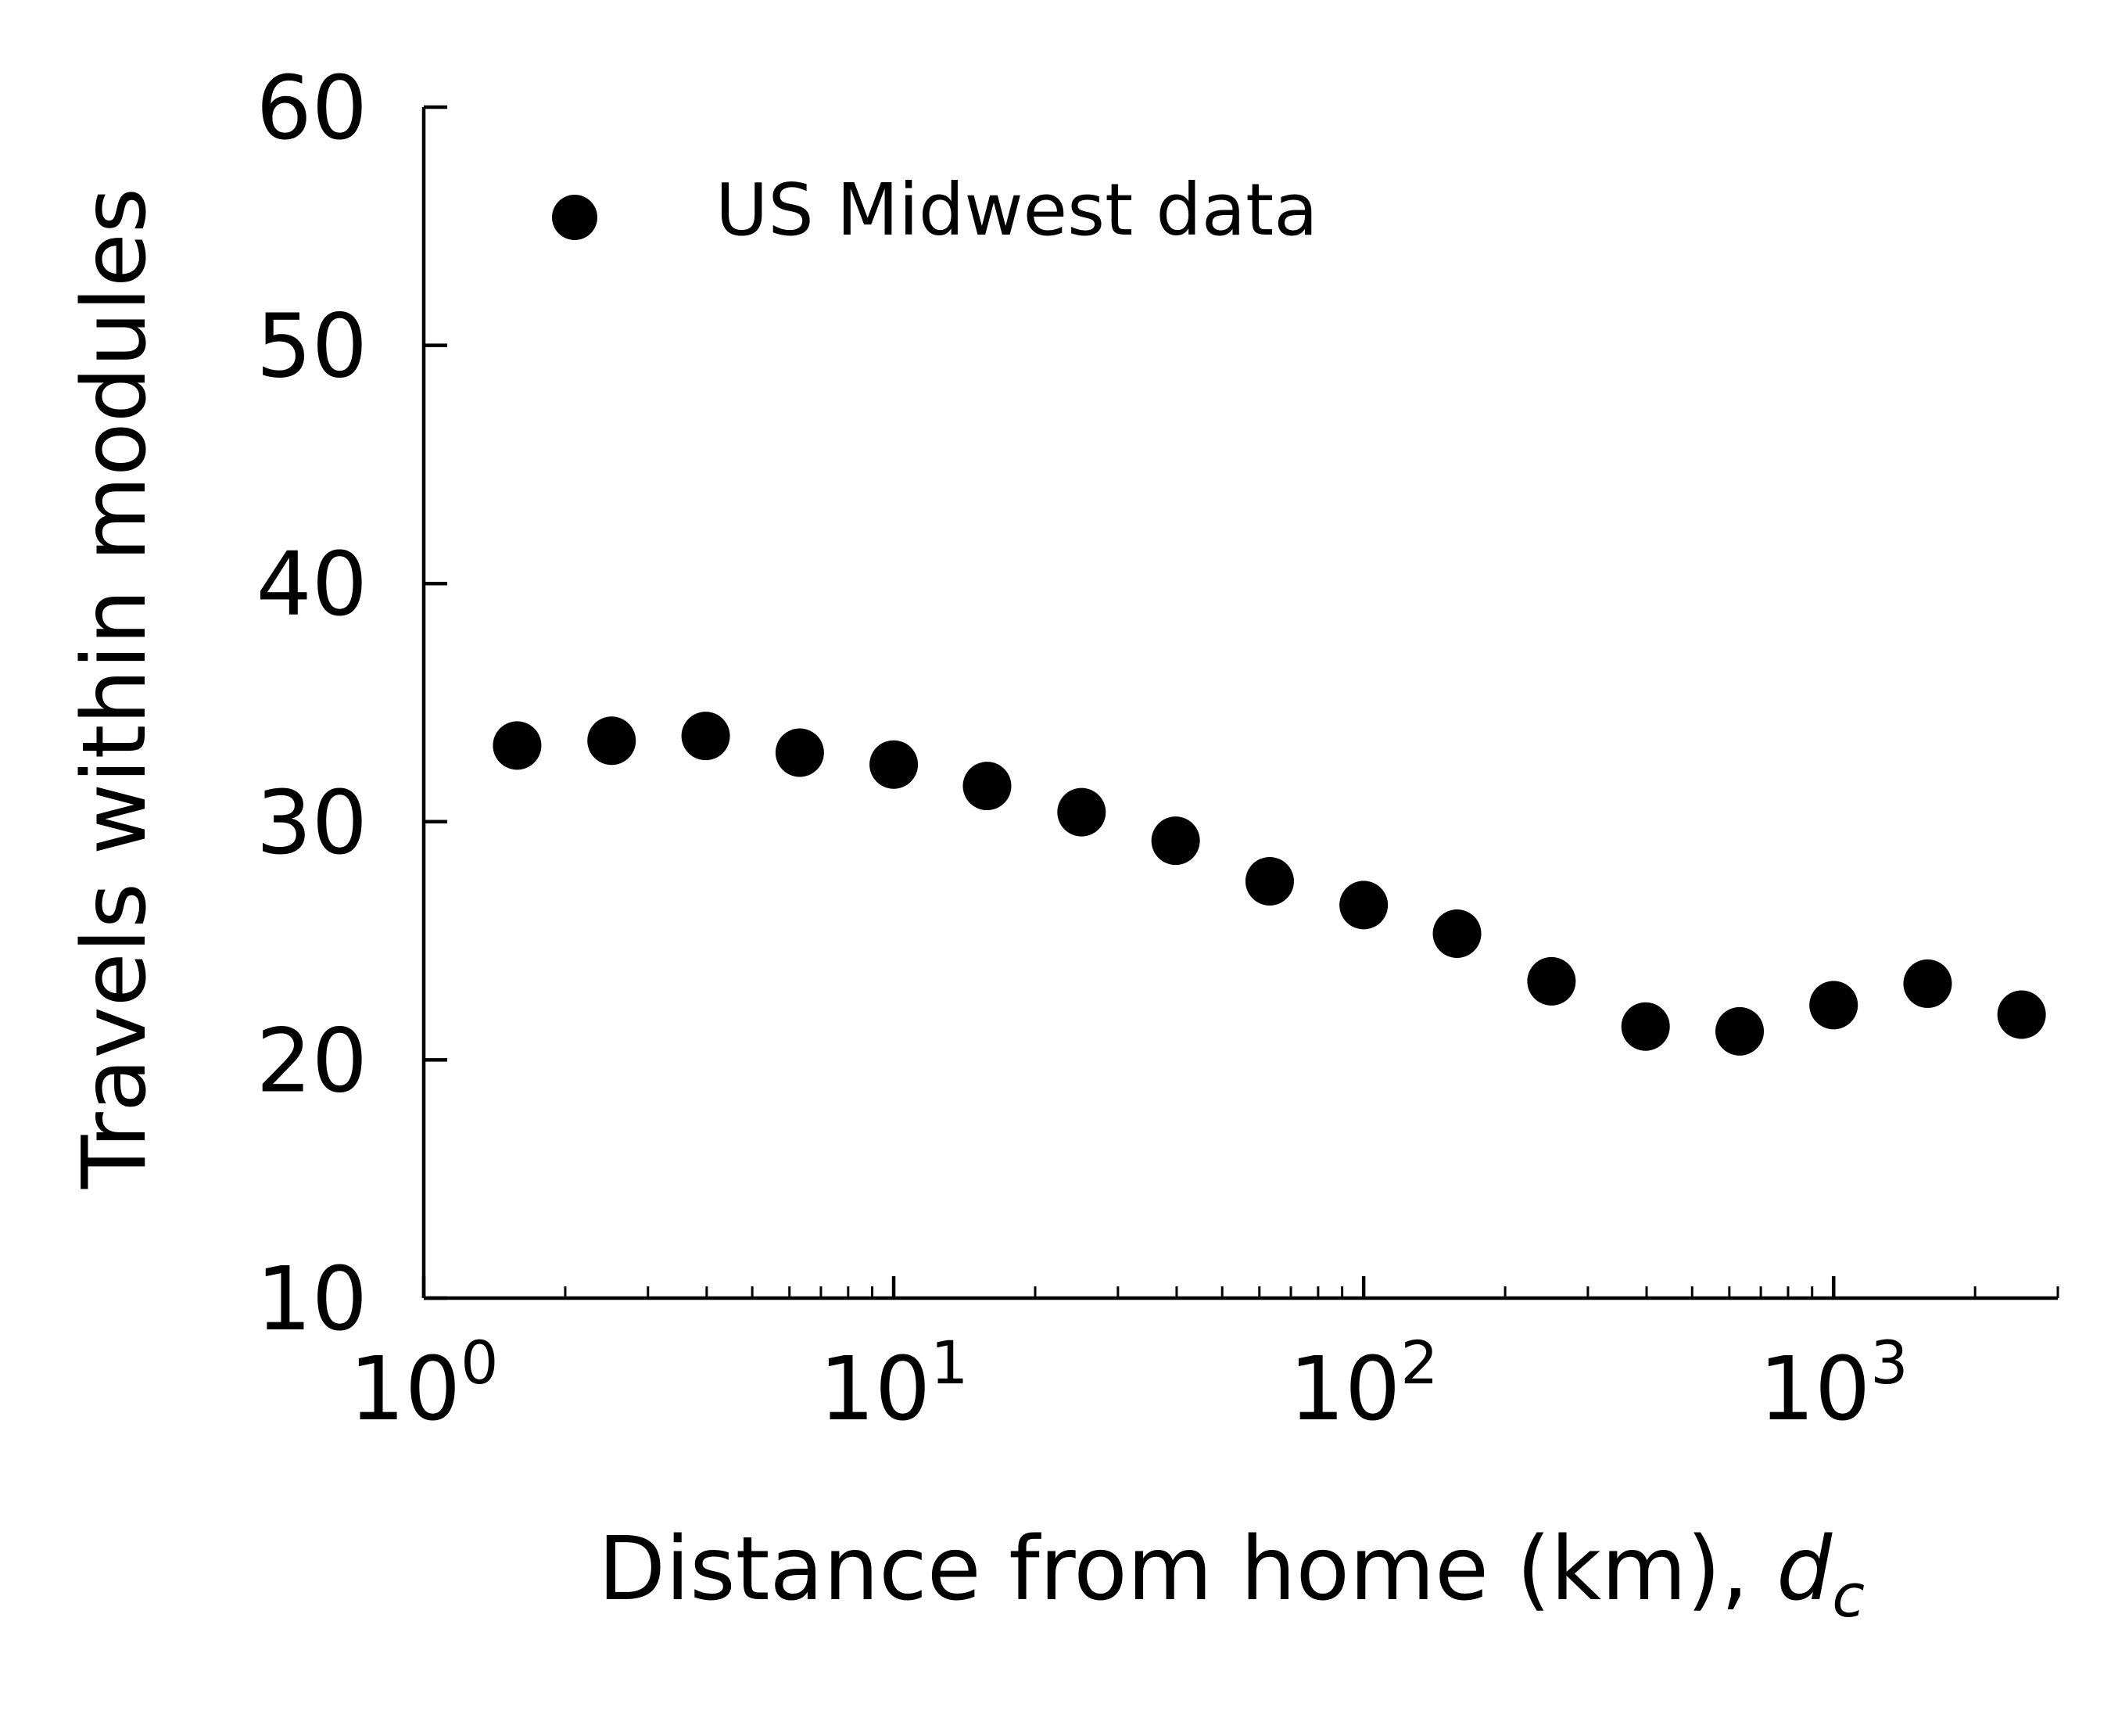 The height and width of the screenshot is (1736, 2111). I want to click on y-tick-label: 30, so click(311, 823).